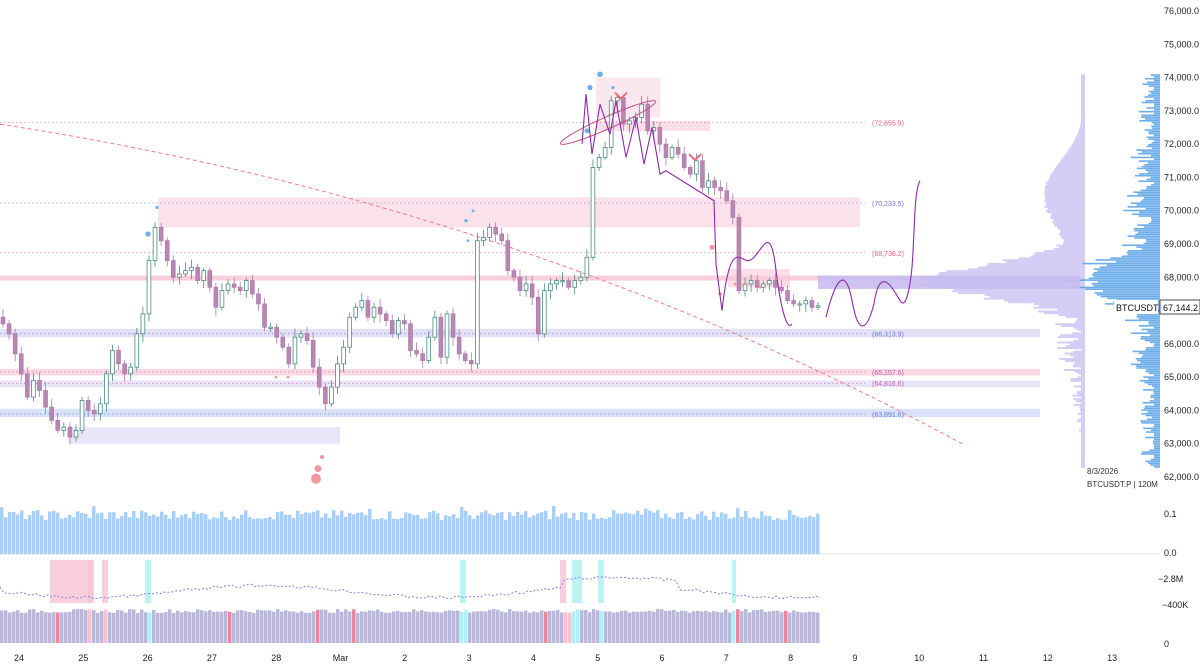  Describe the element at coordinates (565, 658) in the screenshot. I see `time-axis: 24 25 26 27 28 Mar 2 3 4 5 6 7 8 9 10 11 12 13` at that location.